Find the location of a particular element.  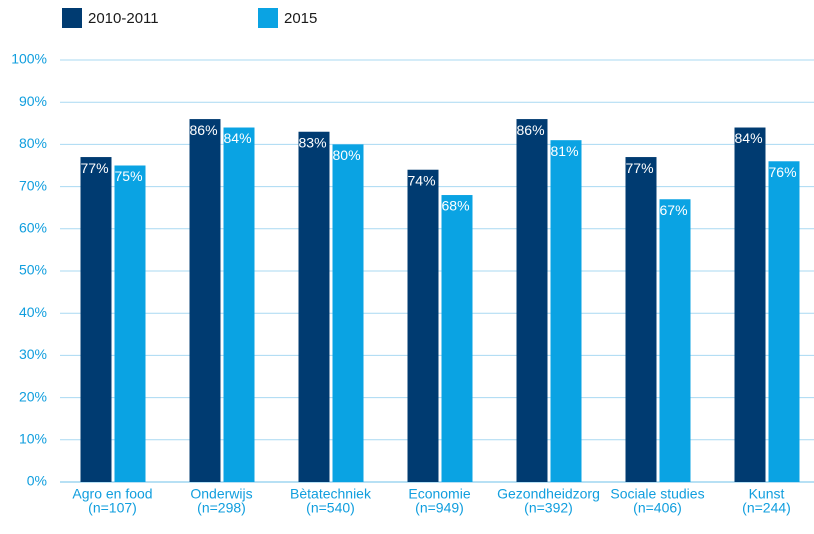

y-tick-label: 70% is located at coordinates (33, 185).